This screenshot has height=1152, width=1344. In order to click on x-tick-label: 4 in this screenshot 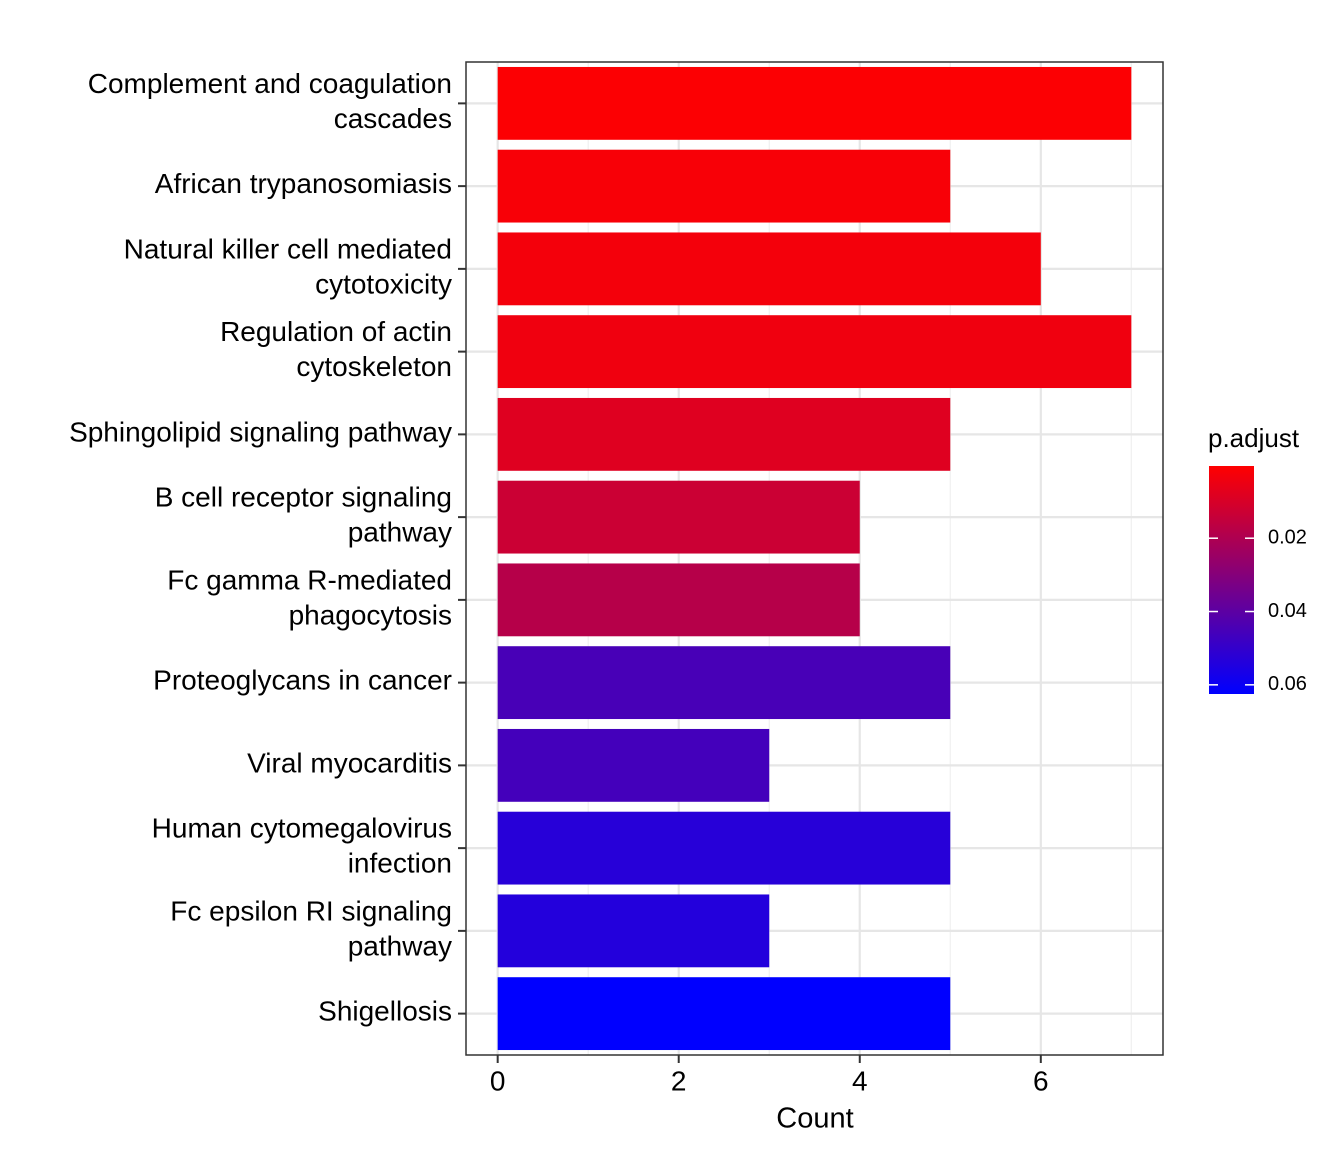, I will do `click(860, 1080)`.